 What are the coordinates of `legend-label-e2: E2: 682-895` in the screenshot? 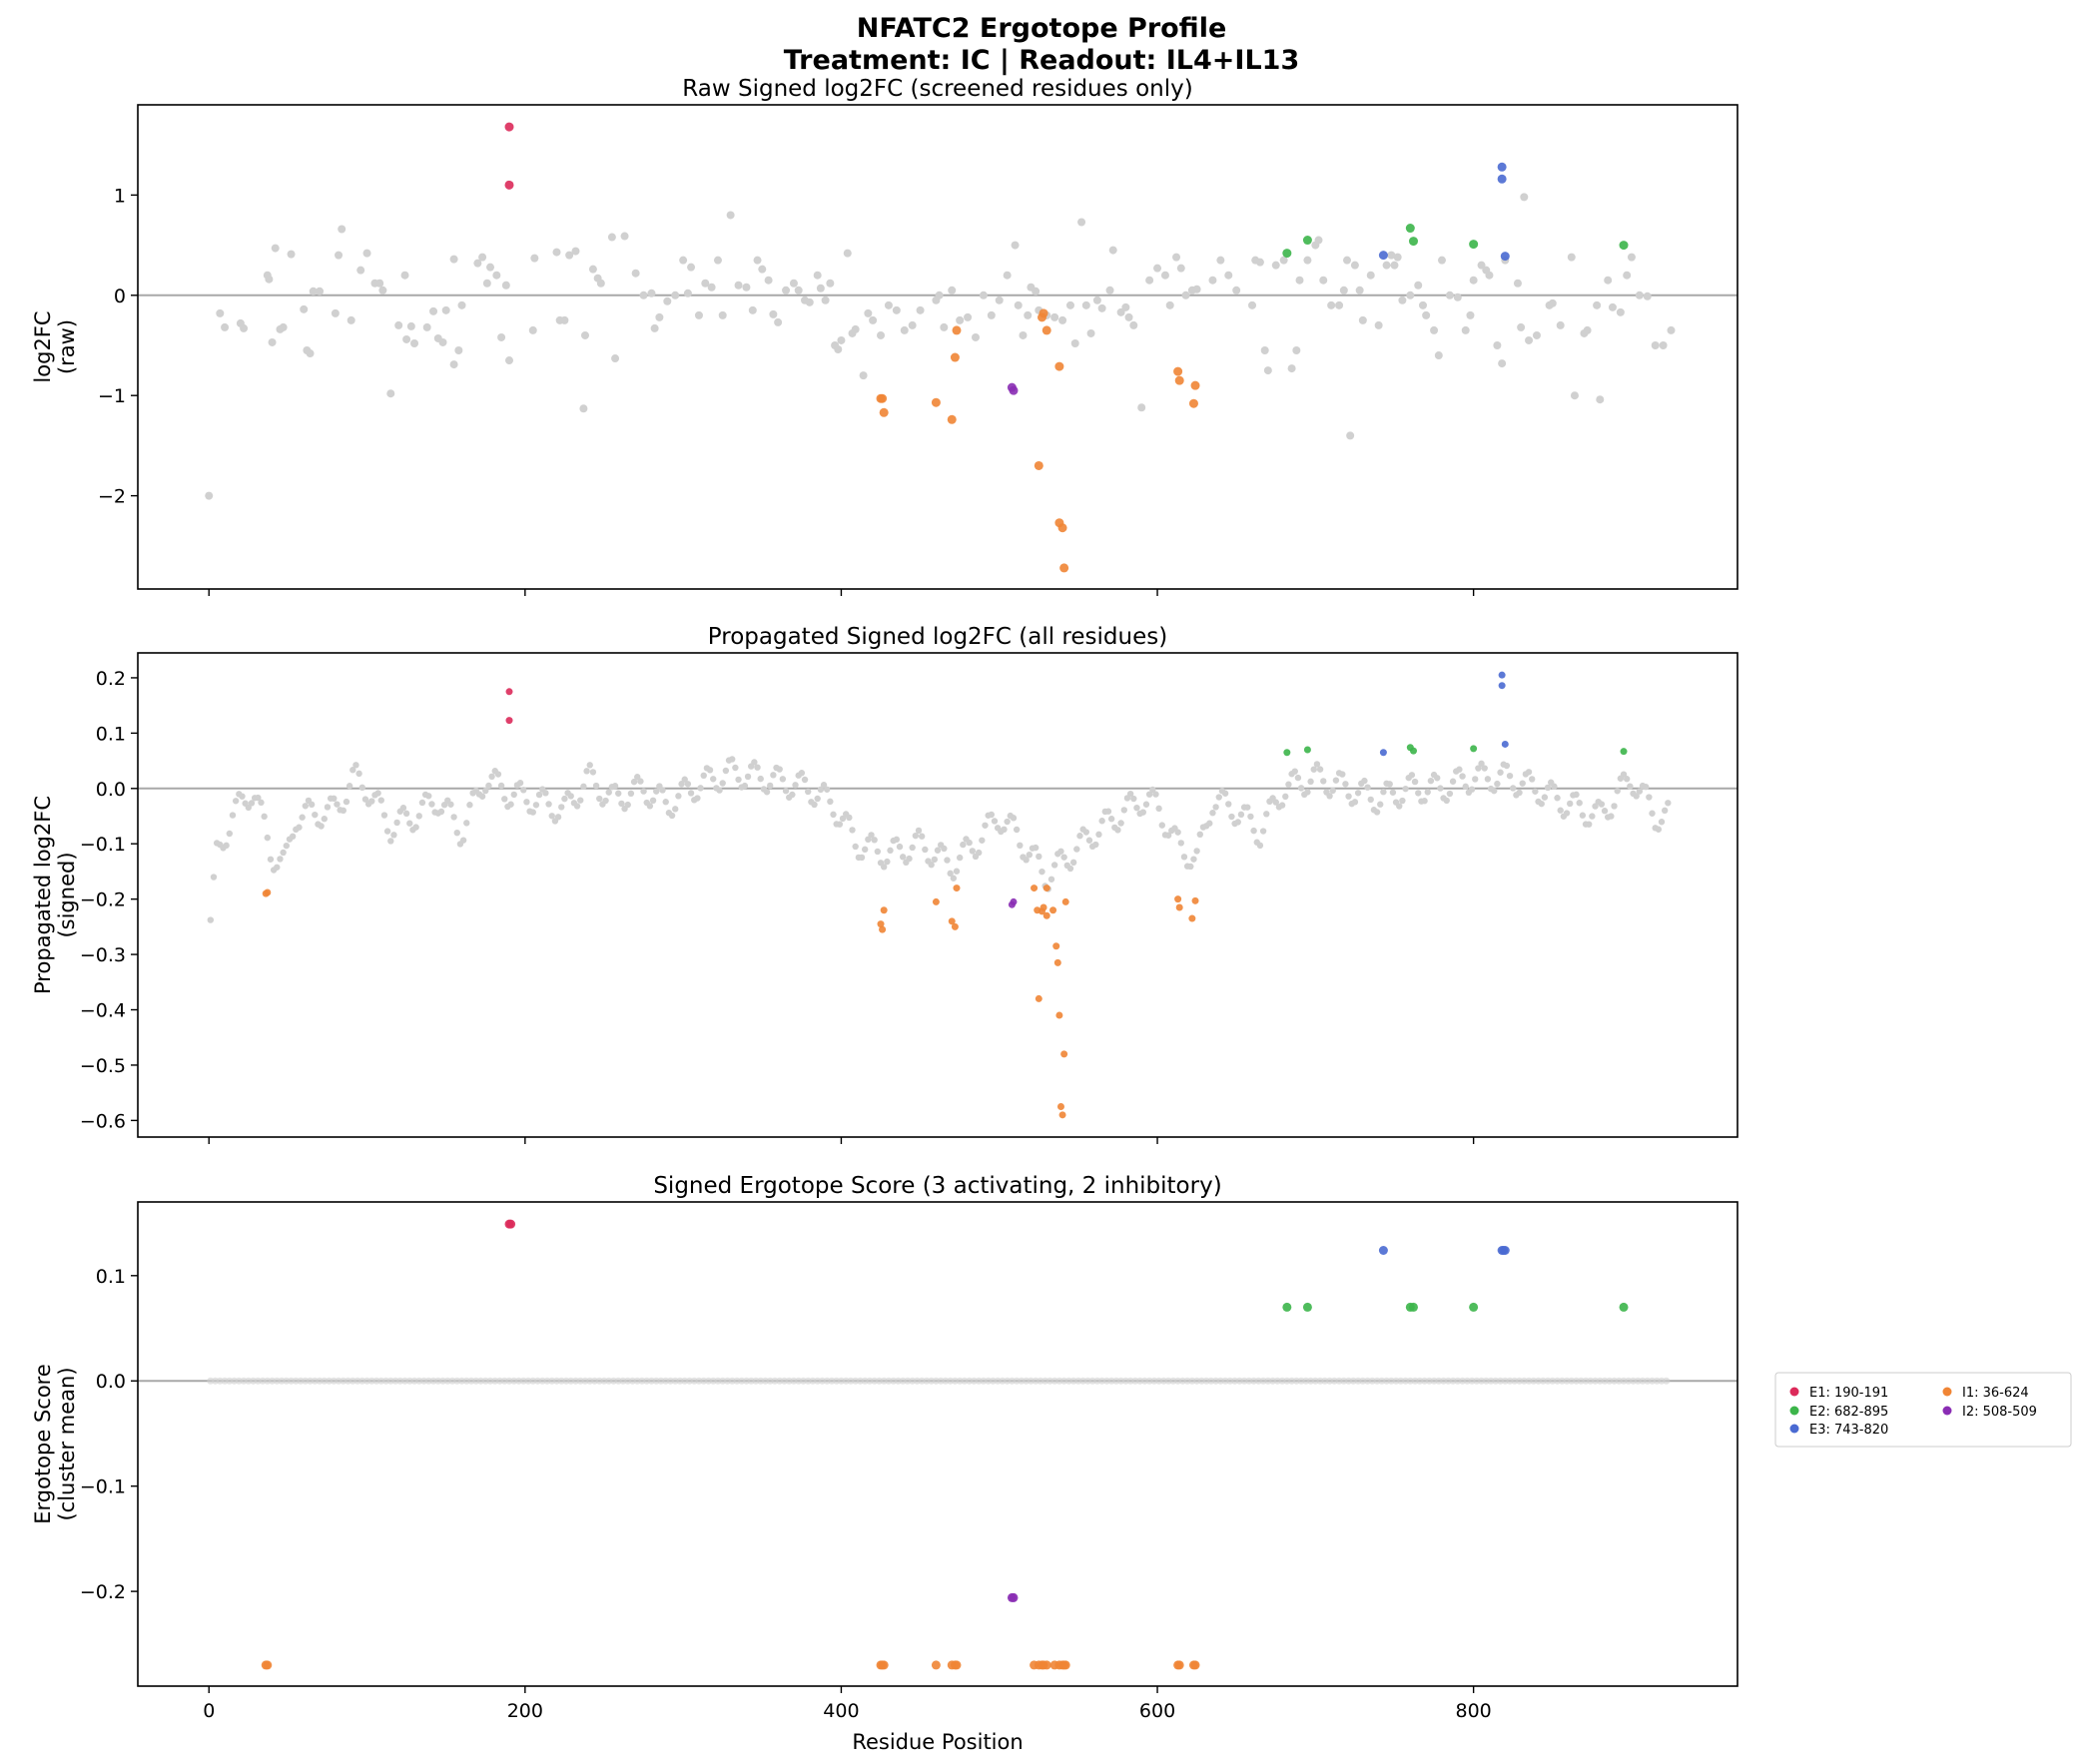 It's located at (1848, 1412).